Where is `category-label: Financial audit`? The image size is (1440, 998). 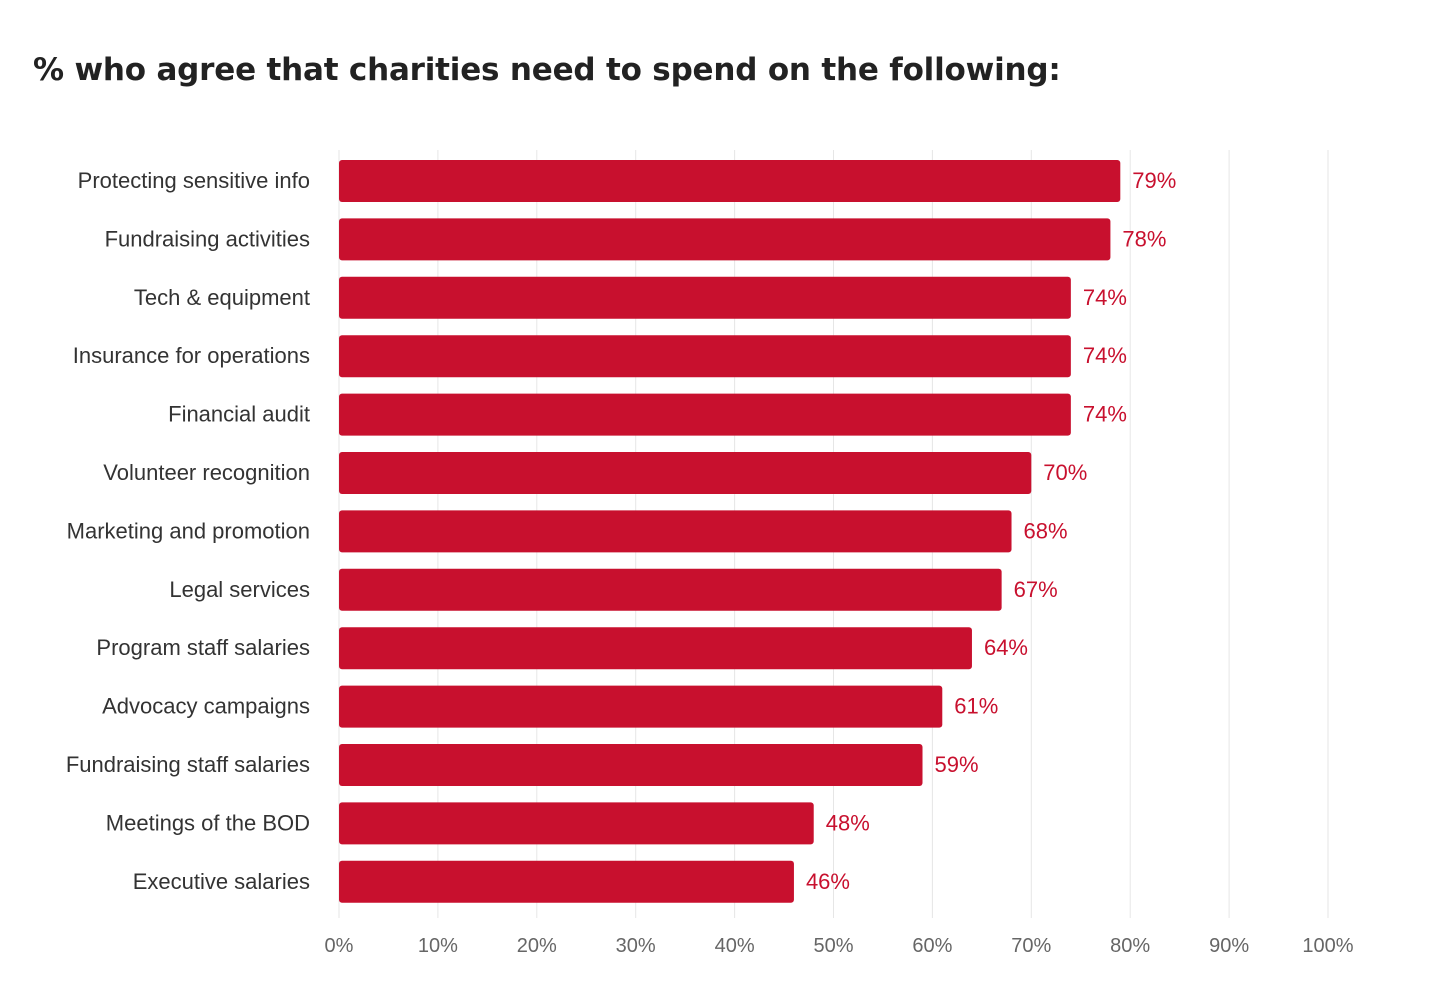
category-label: Financial audit is located at coordinates (239, 414).